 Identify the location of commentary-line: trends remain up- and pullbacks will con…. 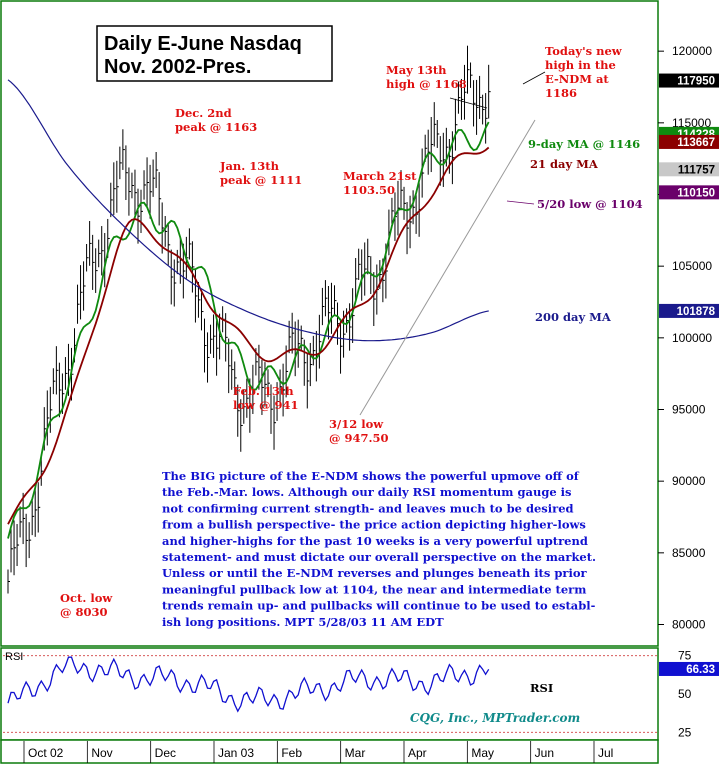
(379, 606).